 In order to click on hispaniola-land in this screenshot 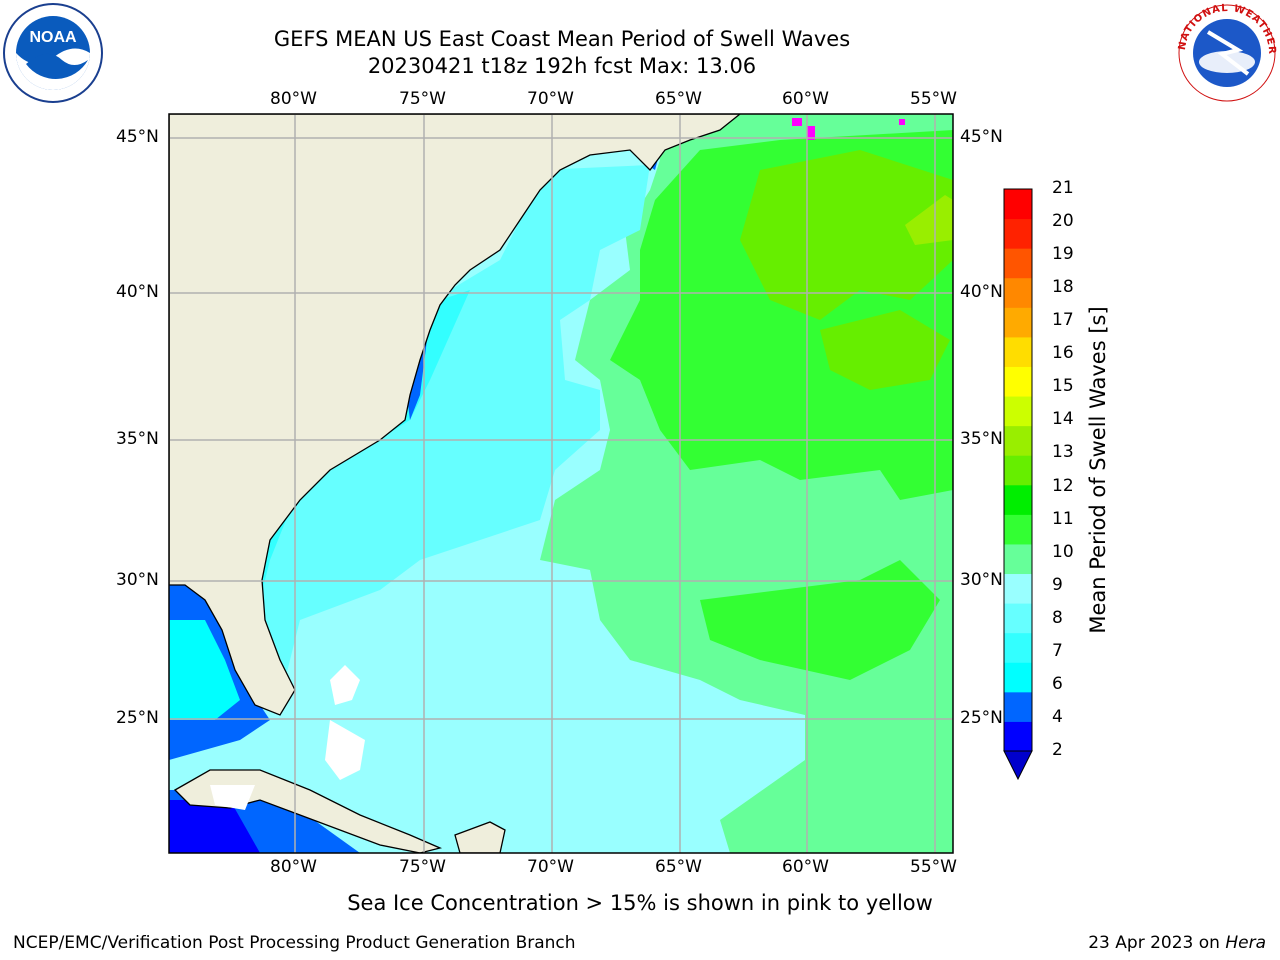, I will do `click(480, 837)`.